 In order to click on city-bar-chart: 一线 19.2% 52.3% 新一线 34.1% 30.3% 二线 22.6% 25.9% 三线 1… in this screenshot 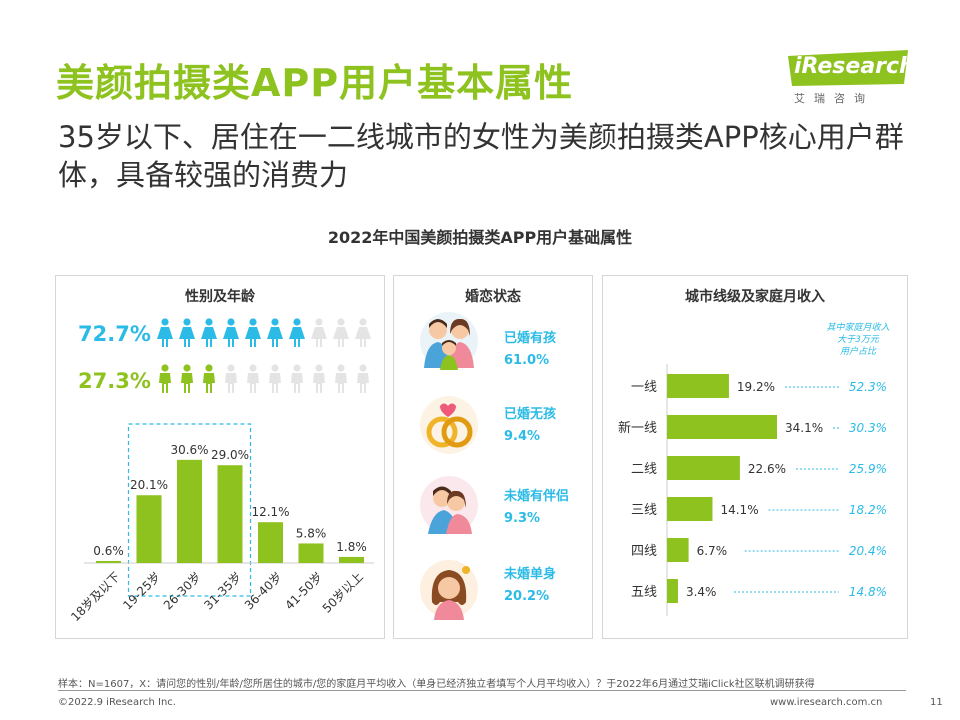, I will do `click(752, 490)`.